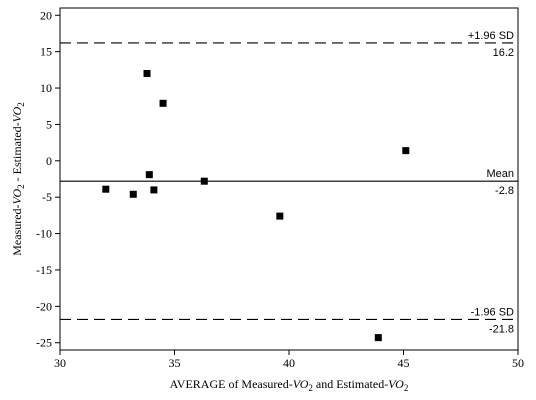 This screenshot has height=400, width=536. I want to click on x-tick-label: 35, so click(175, 363).